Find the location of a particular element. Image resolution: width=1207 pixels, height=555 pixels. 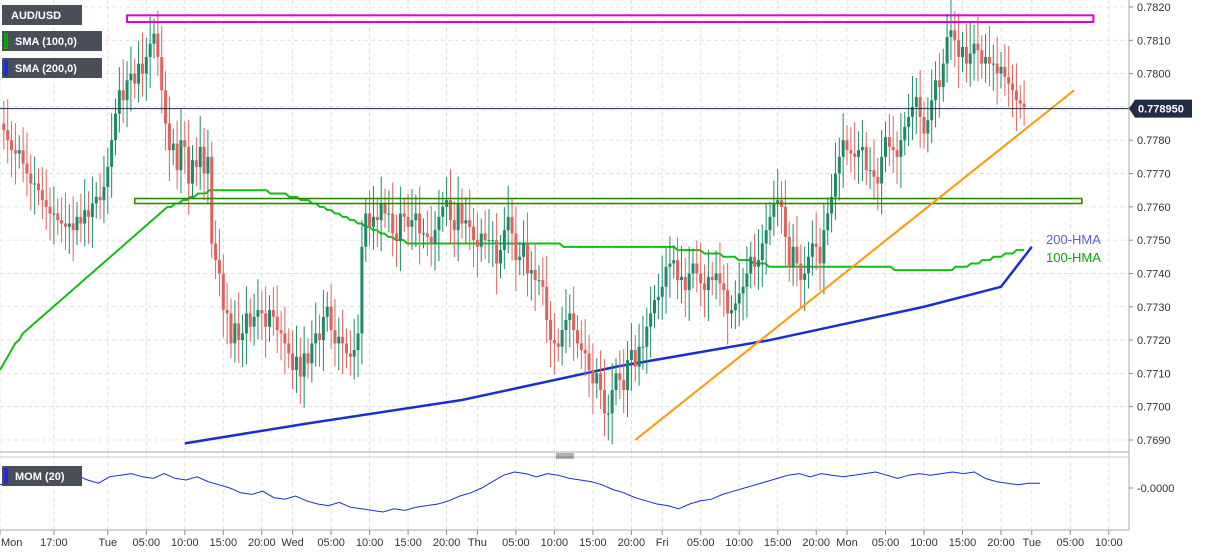

y-tick-label: 0.7800 is located at coordinates (1154, 75).